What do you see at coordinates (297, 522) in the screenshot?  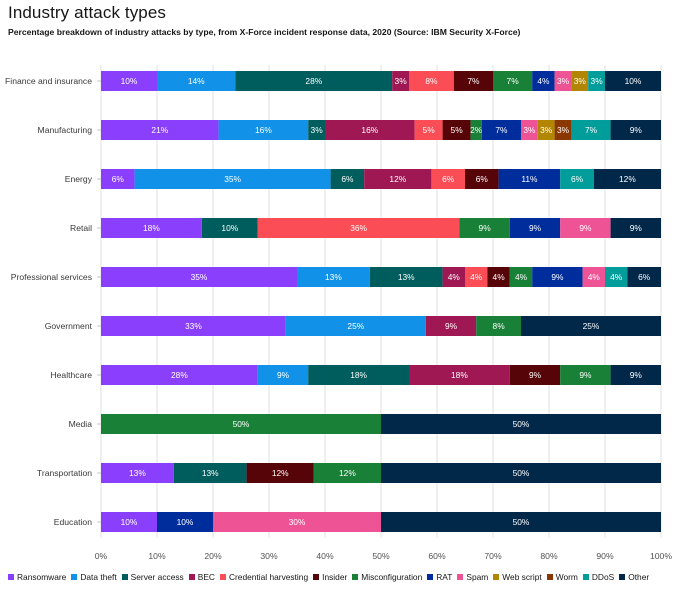 I see `bar-segment-education-spam` at bounding box center [297, 522].